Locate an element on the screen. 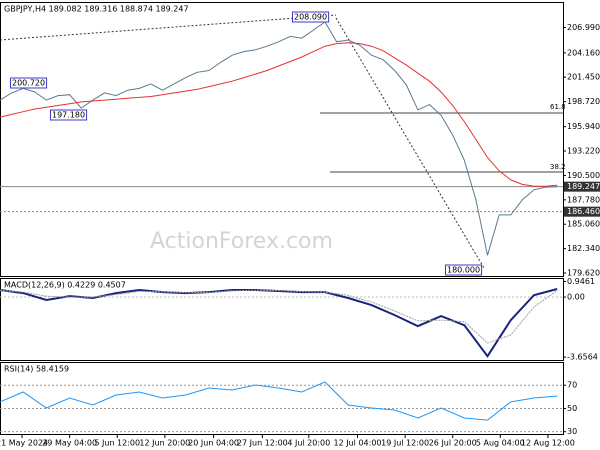 The height and width of the screenshot is (450, 600). annotation: 61.8 is located at coordinates (558, 107).